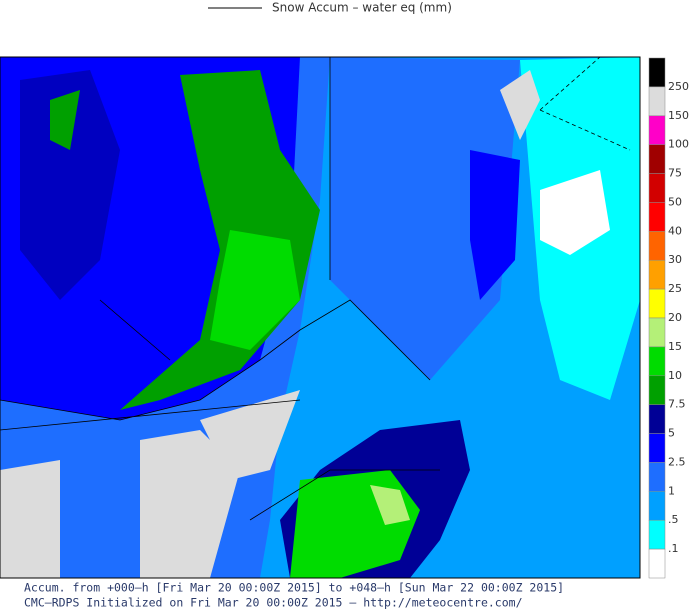 The width and height of the screenshot is (691, 610). I want to click on legend-title: Snow Accum – water eq (mm), so click(362, 8).